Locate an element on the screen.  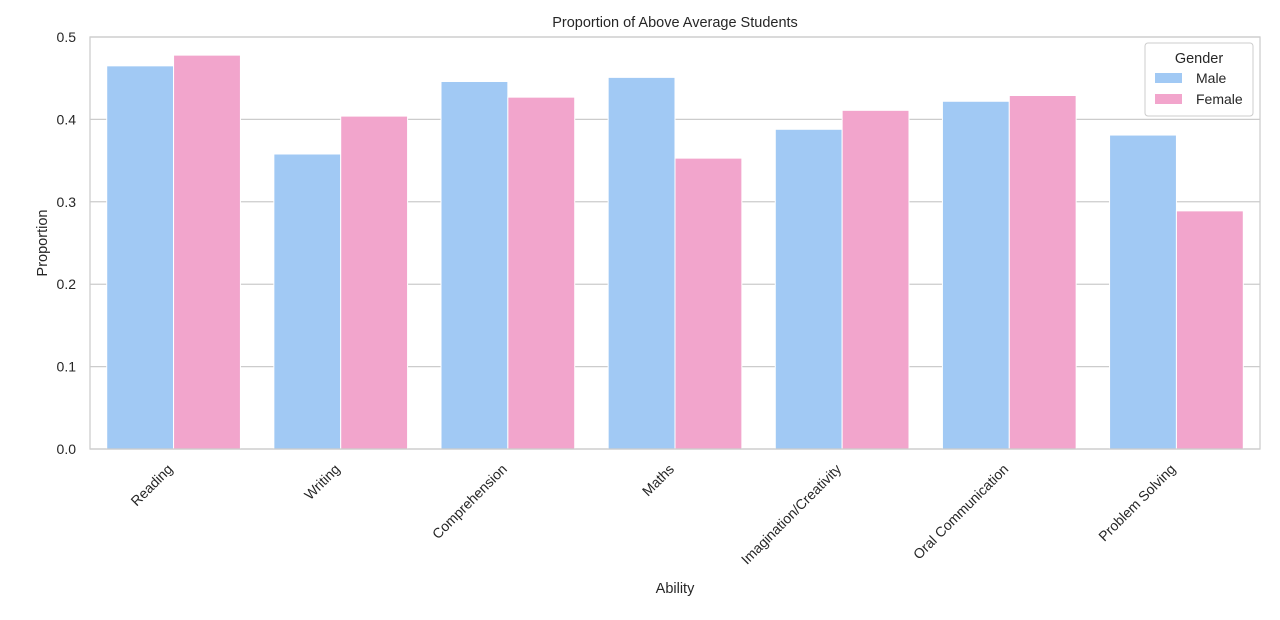
legend-label-male: Male is located at coordinates (1211, 78).